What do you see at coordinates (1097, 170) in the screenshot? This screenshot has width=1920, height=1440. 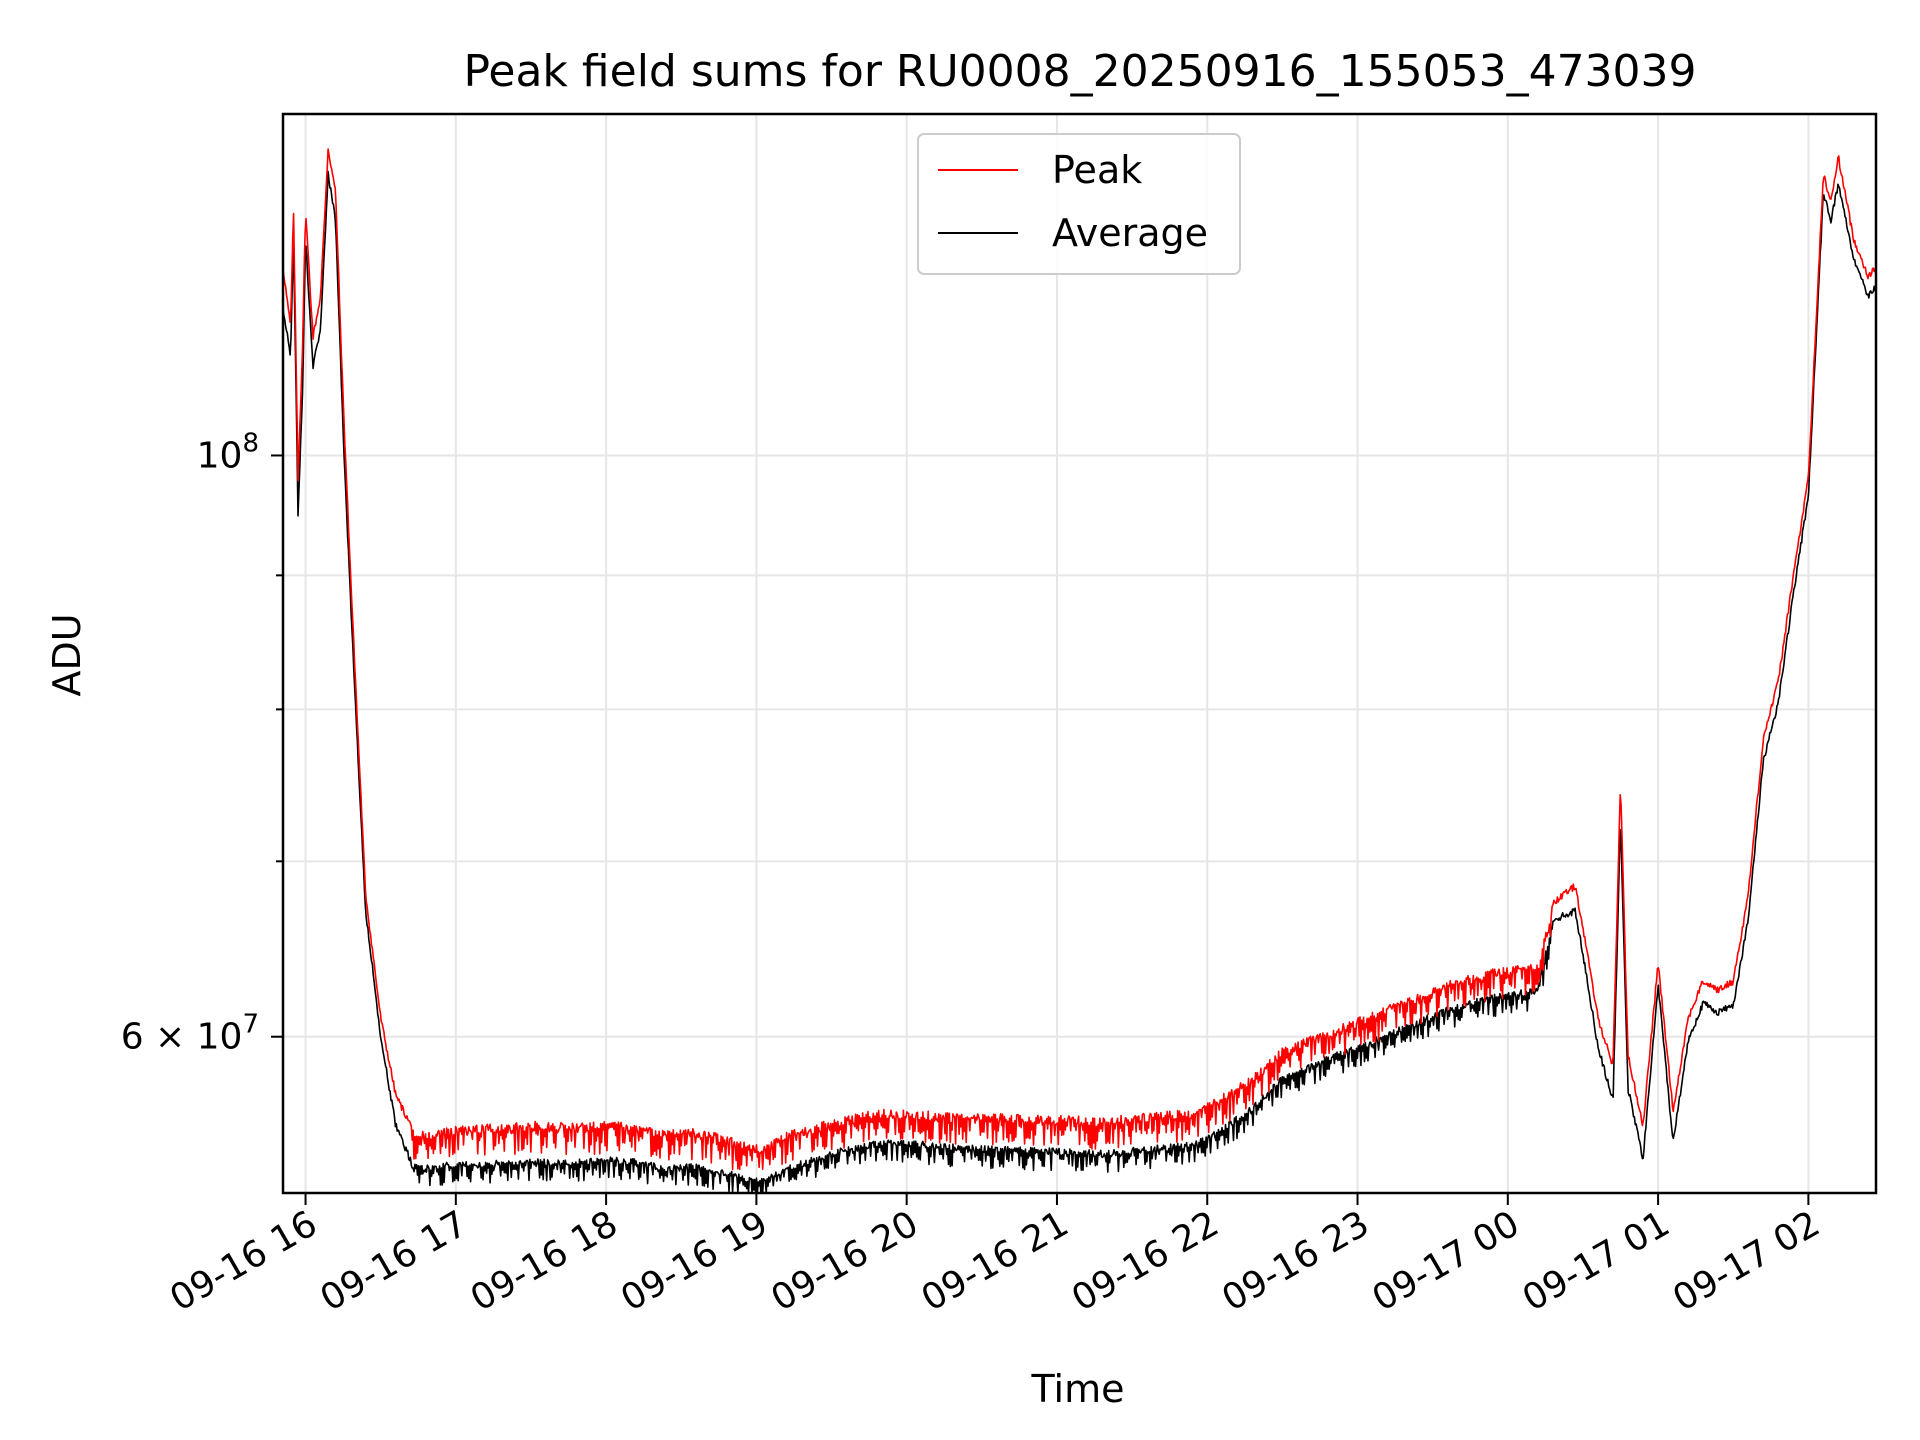 I see `legend-peak-label: Peak` at bounding box center [1097, 170].